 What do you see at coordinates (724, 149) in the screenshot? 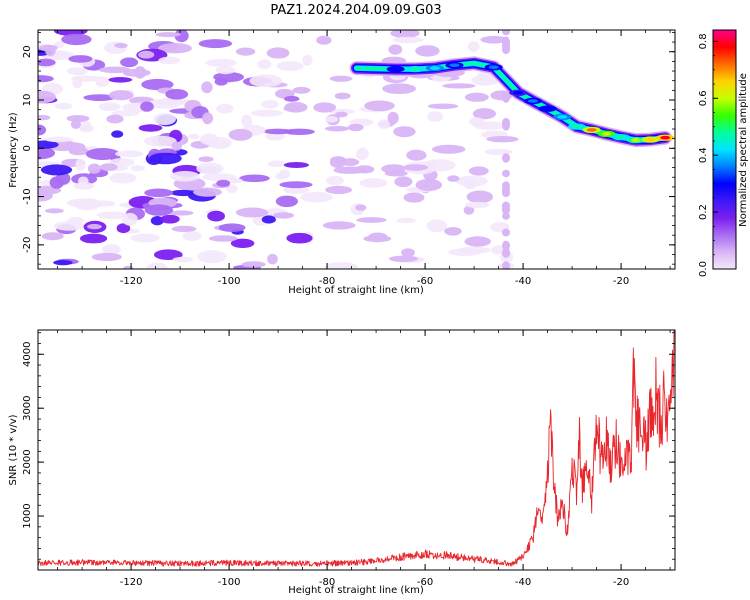
I see `colorbar-gradient` at bounding box center [724, 149].